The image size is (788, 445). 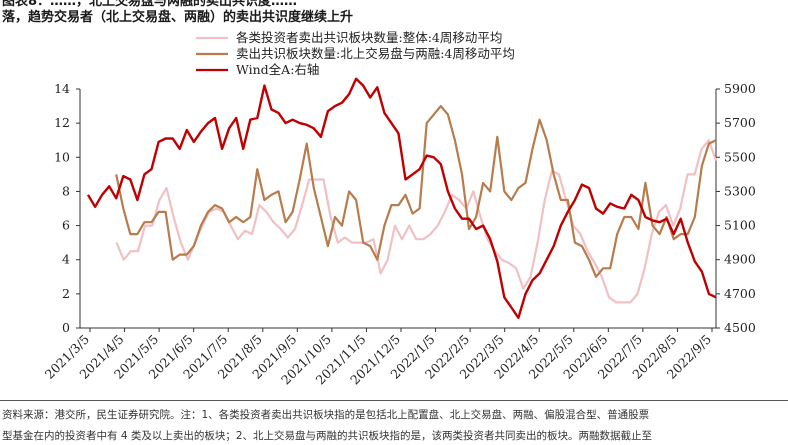 I want to click on right-tick-label: 5900, so click(x=740, y=88).